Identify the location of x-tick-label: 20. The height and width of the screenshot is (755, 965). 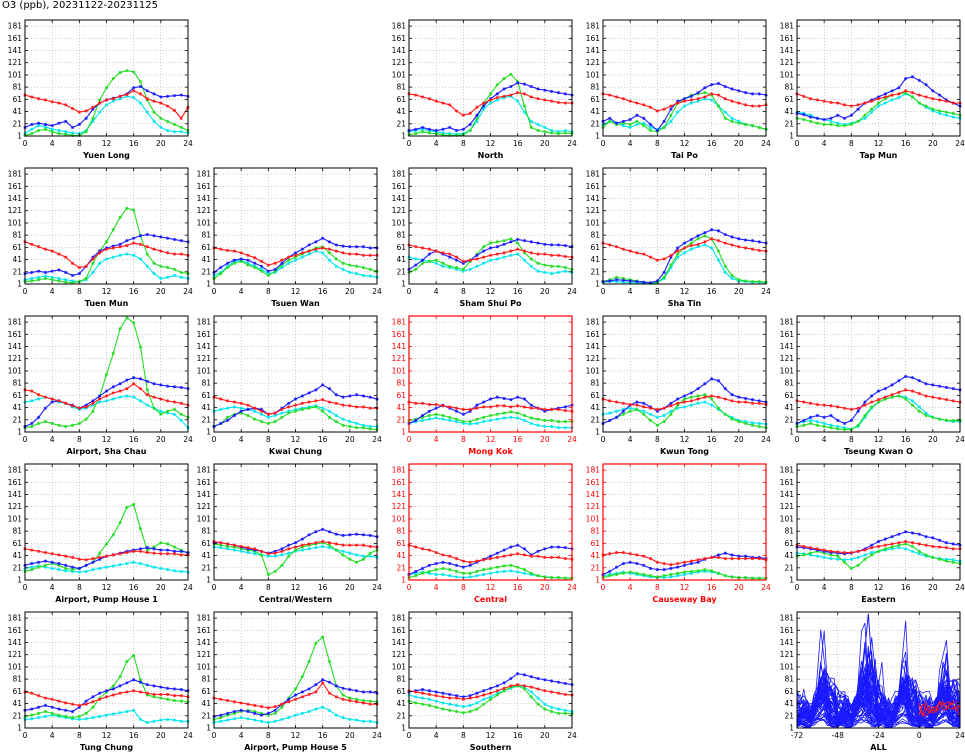
(933, 587).